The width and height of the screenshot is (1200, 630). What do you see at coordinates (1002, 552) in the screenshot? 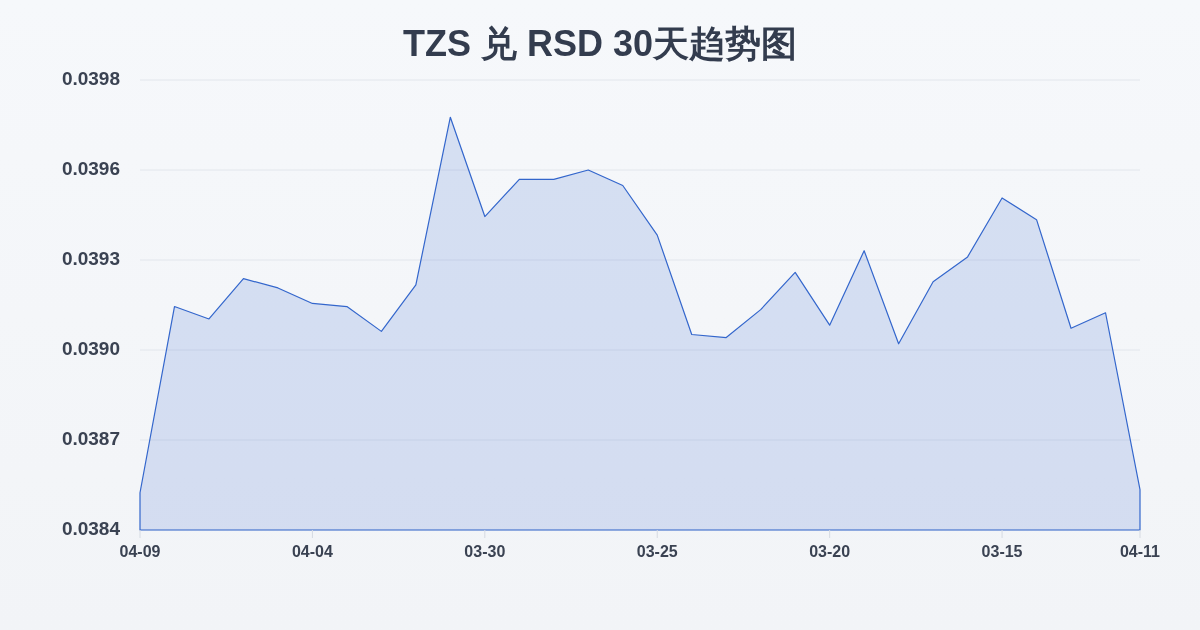
I see `x-tick-label: 03-15` at bounding box center [1002, 552].